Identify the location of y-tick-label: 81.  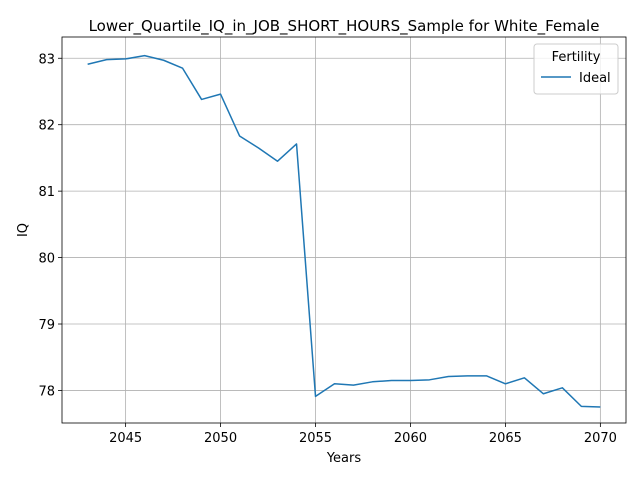
(46, 192).